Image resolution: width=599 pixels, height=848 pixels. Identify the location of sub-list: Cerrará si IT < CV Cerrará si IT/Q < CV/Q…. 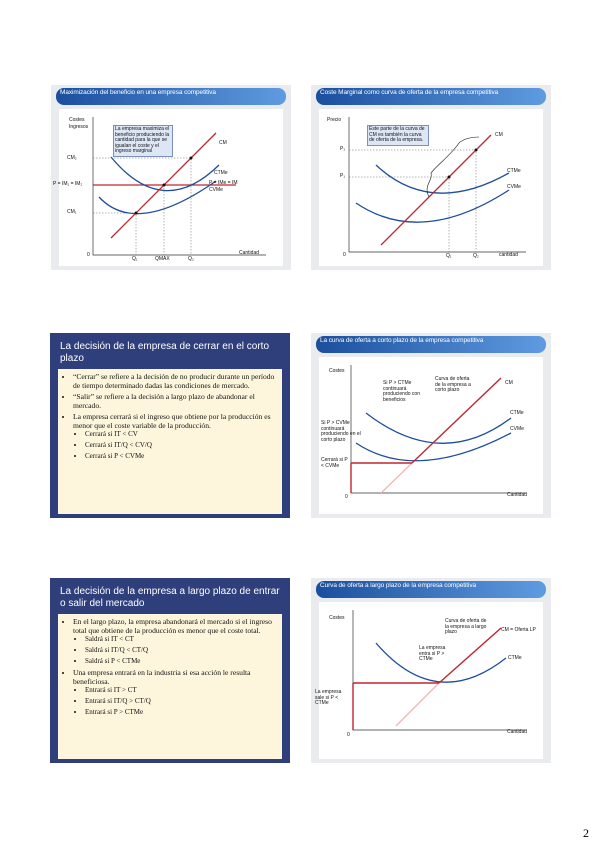
(175, 445).